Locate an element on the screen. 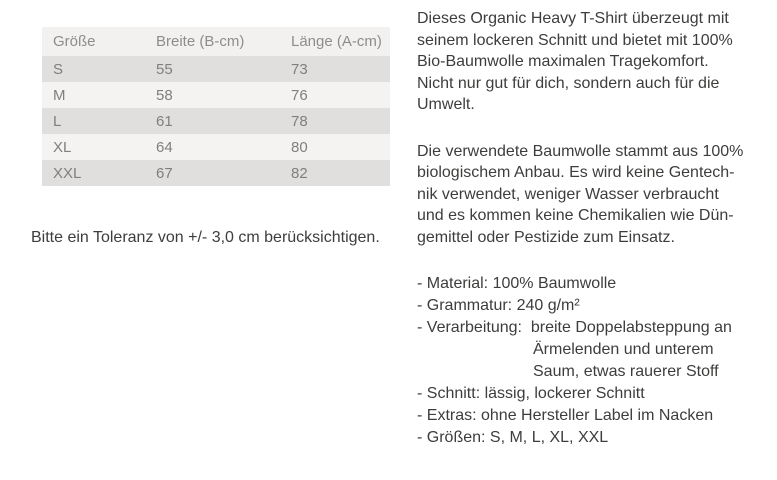  spec-line-groessen: - Größen: S, M, L, XL, XXL is located at coordinates (513, 437).